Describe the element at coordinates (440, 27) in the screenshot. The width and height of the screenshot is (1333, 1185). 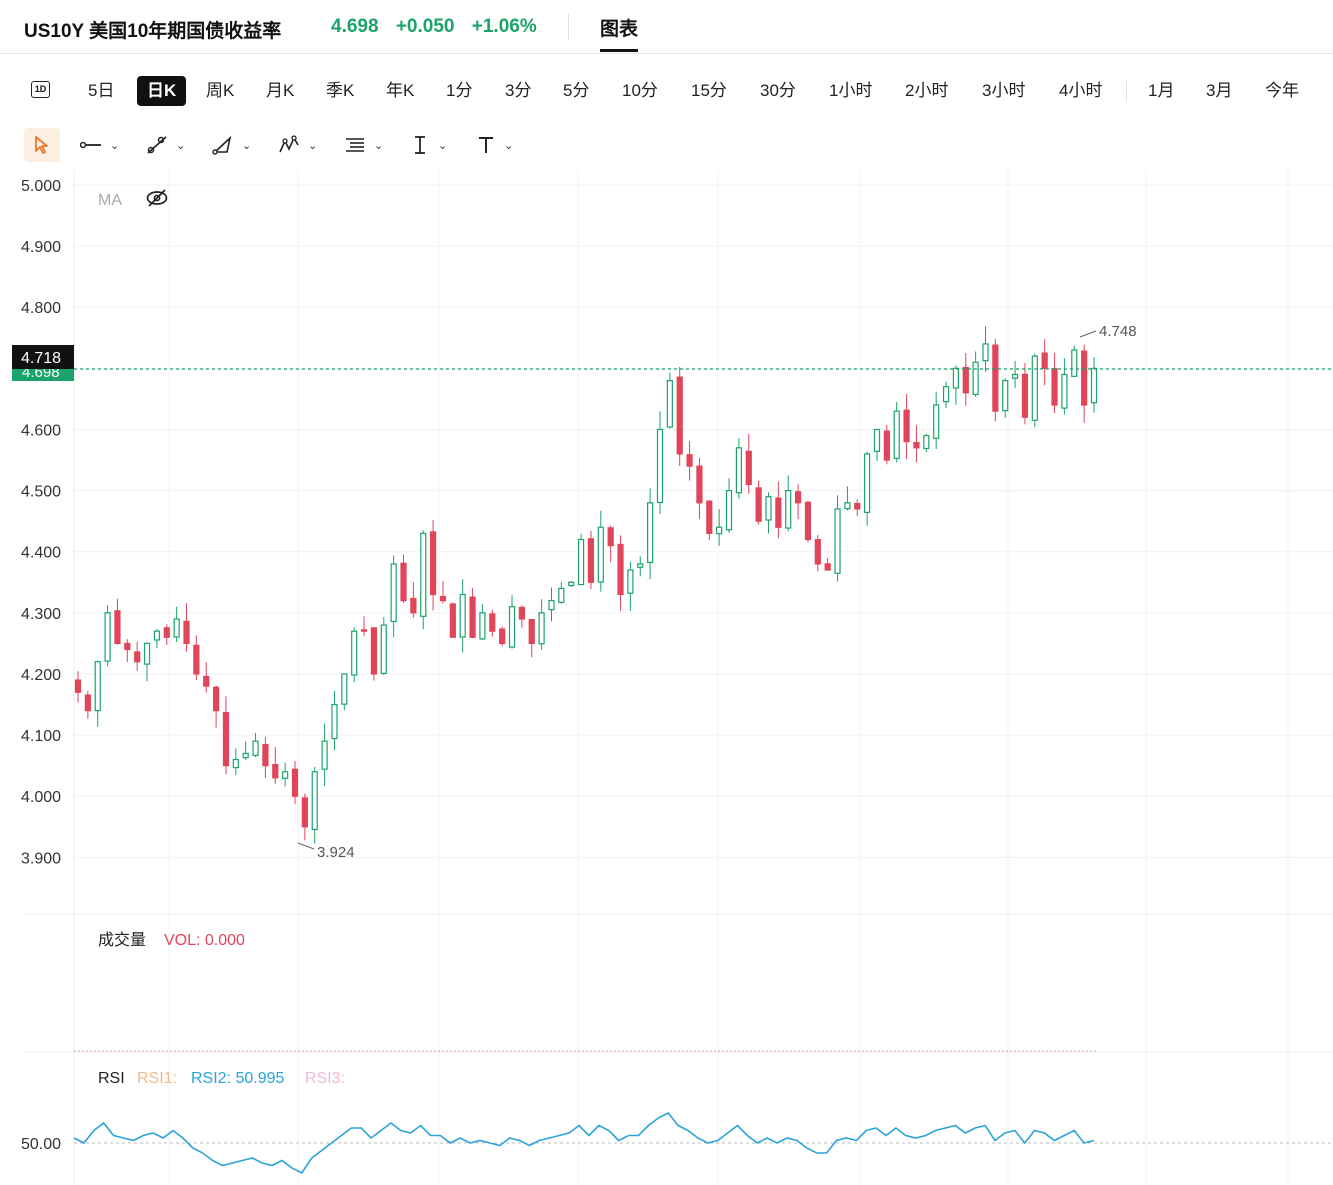
I see `quote: 4.698 +0.050 +1.06%` at that location.